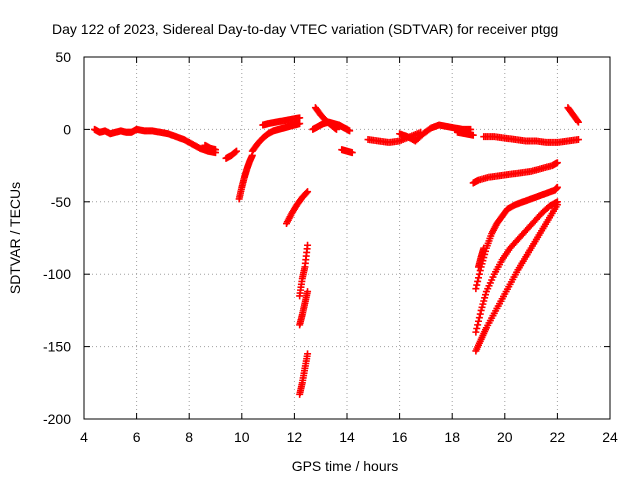 The width and height of the screenshot is (640, 480). I want to click on y-tick-label: -150, so click(57, 347).